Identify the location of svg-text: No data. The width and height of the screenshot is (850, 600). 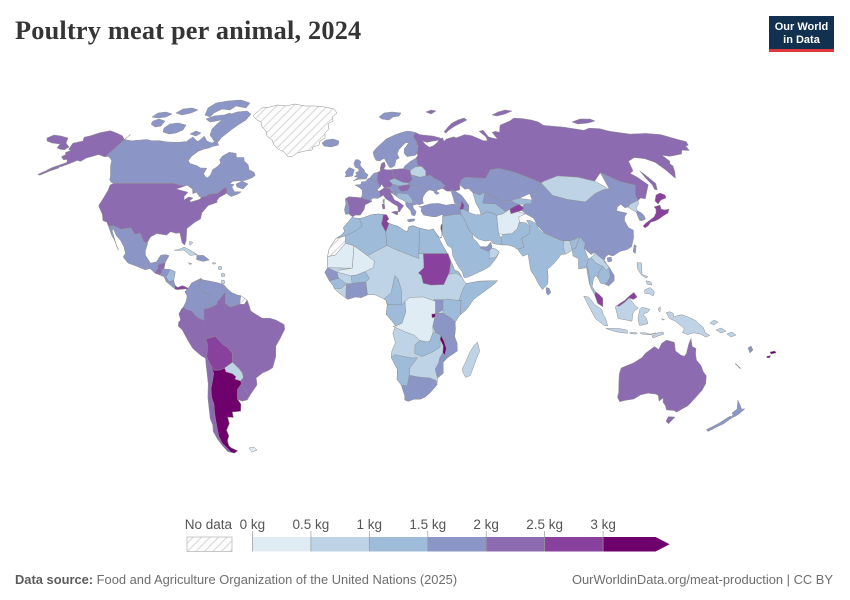
(209, 524).